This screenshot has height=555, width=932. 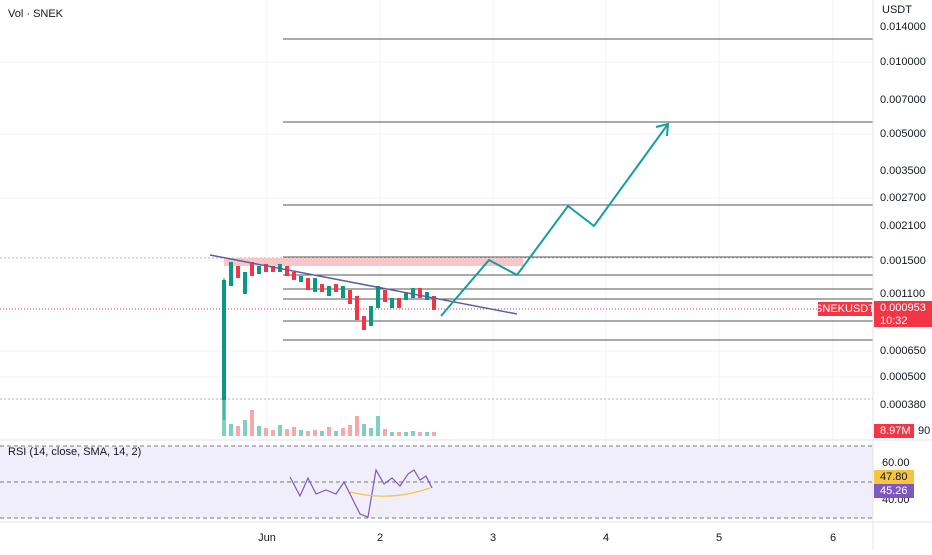 I want to click on projection-path, so click(x=554, y=220).